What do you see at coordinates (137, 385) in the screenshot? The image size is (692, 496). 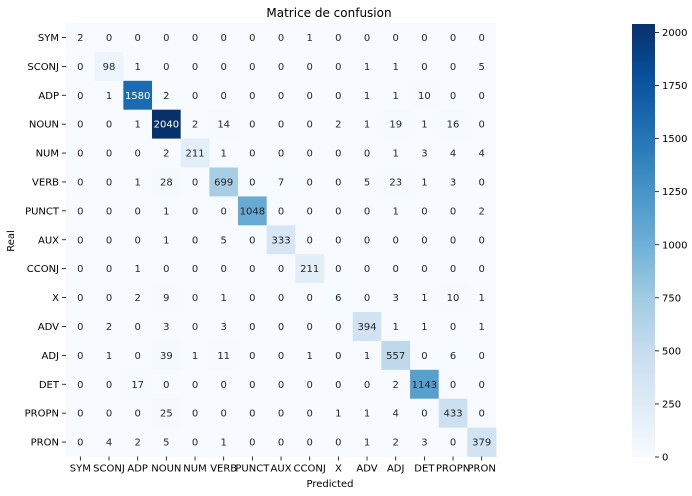 I see `cell-value-label: 17` at bounding box center [137, 385].